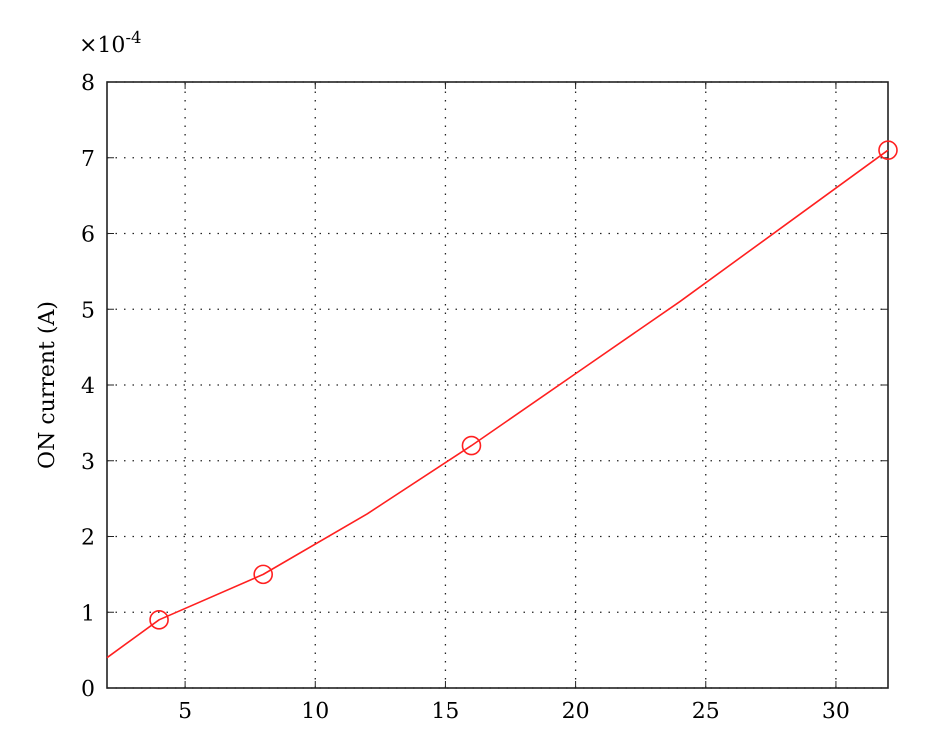 The image size is (928, 740). I want to click on x-tick-label: 15, so click(445, 711).